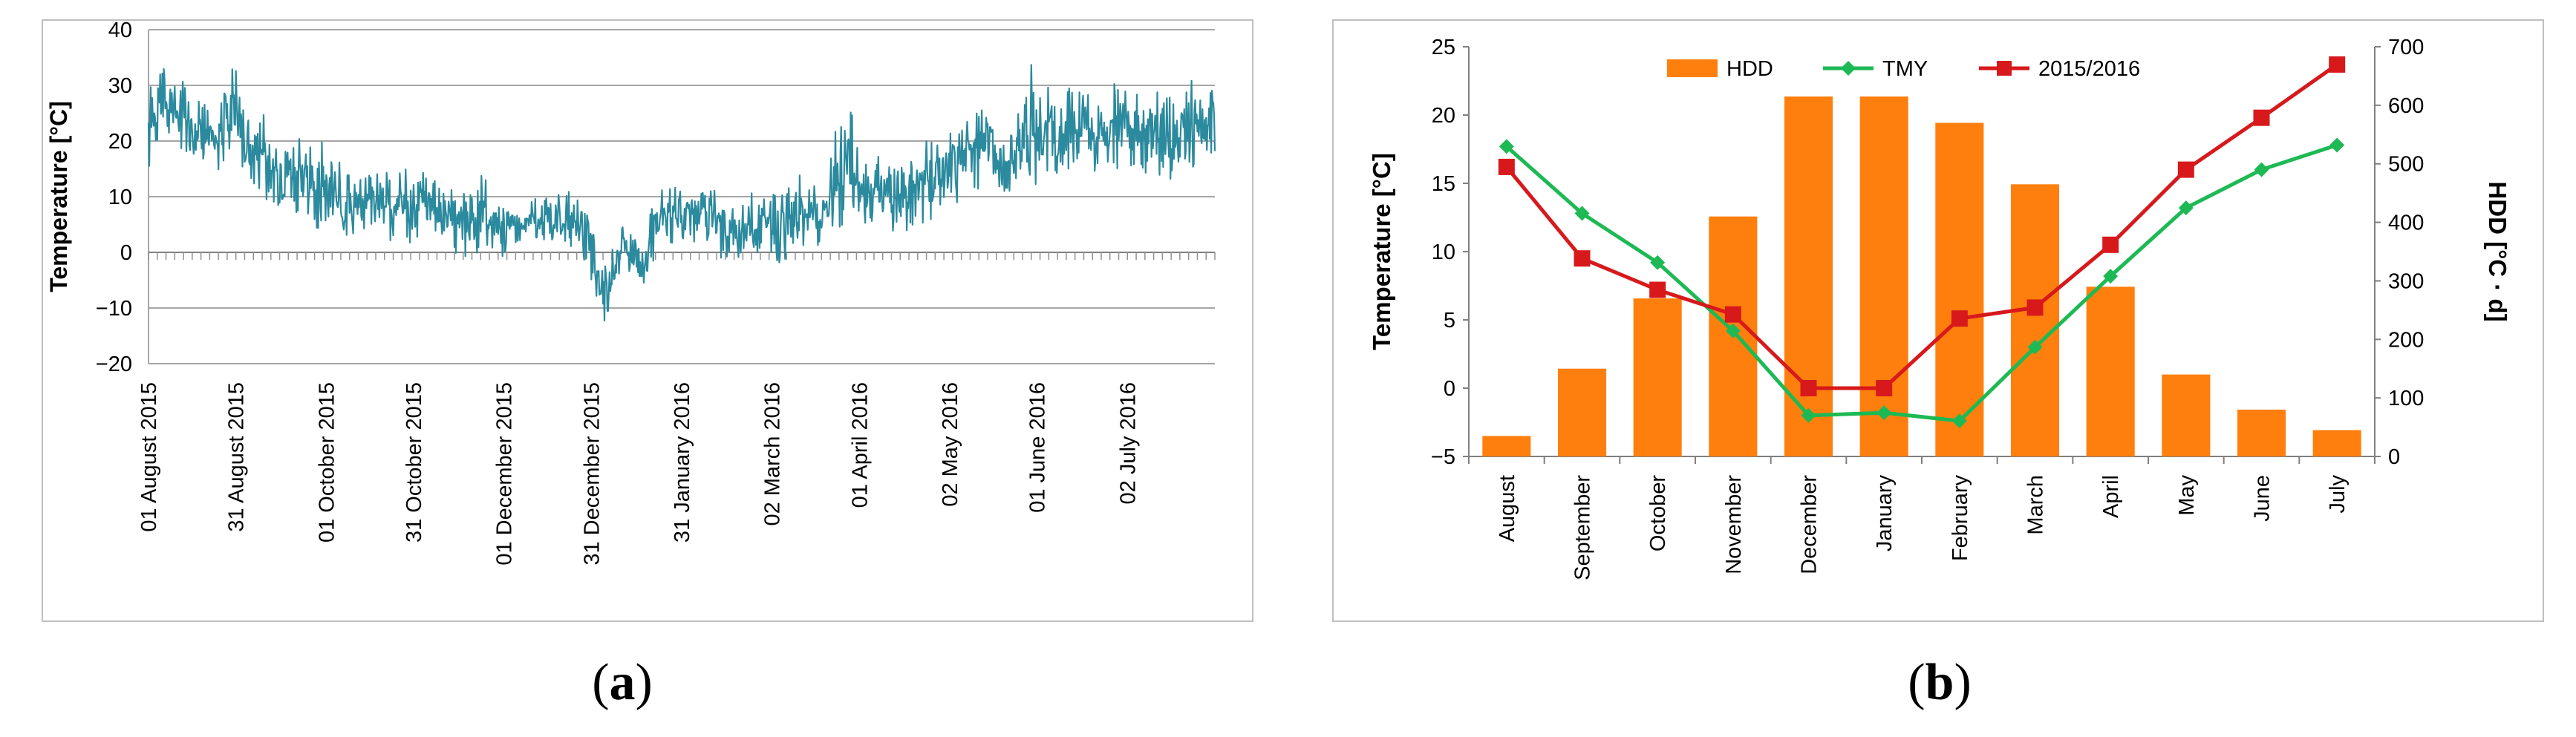  Describe the element at coordinates (1848, 68) in the screenshot. I see `legend-marker-tmy` at that location.